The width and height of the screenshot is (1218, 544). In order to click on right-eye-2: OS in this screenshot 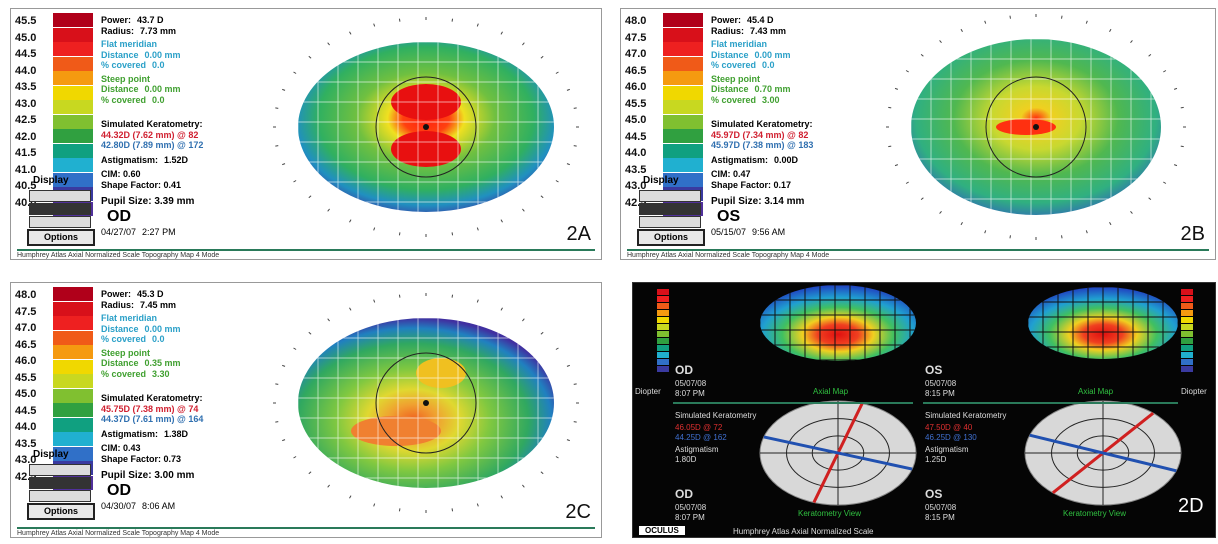, I will do `click(934, 494)`.